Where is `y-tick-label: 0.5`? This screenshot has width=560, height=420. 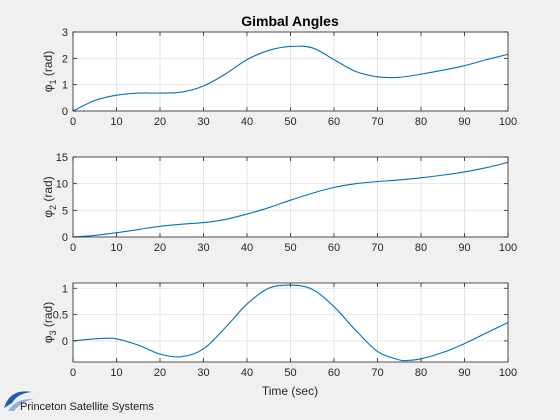
y-tick-label: 0.5 is located at coordinates (60, 316).